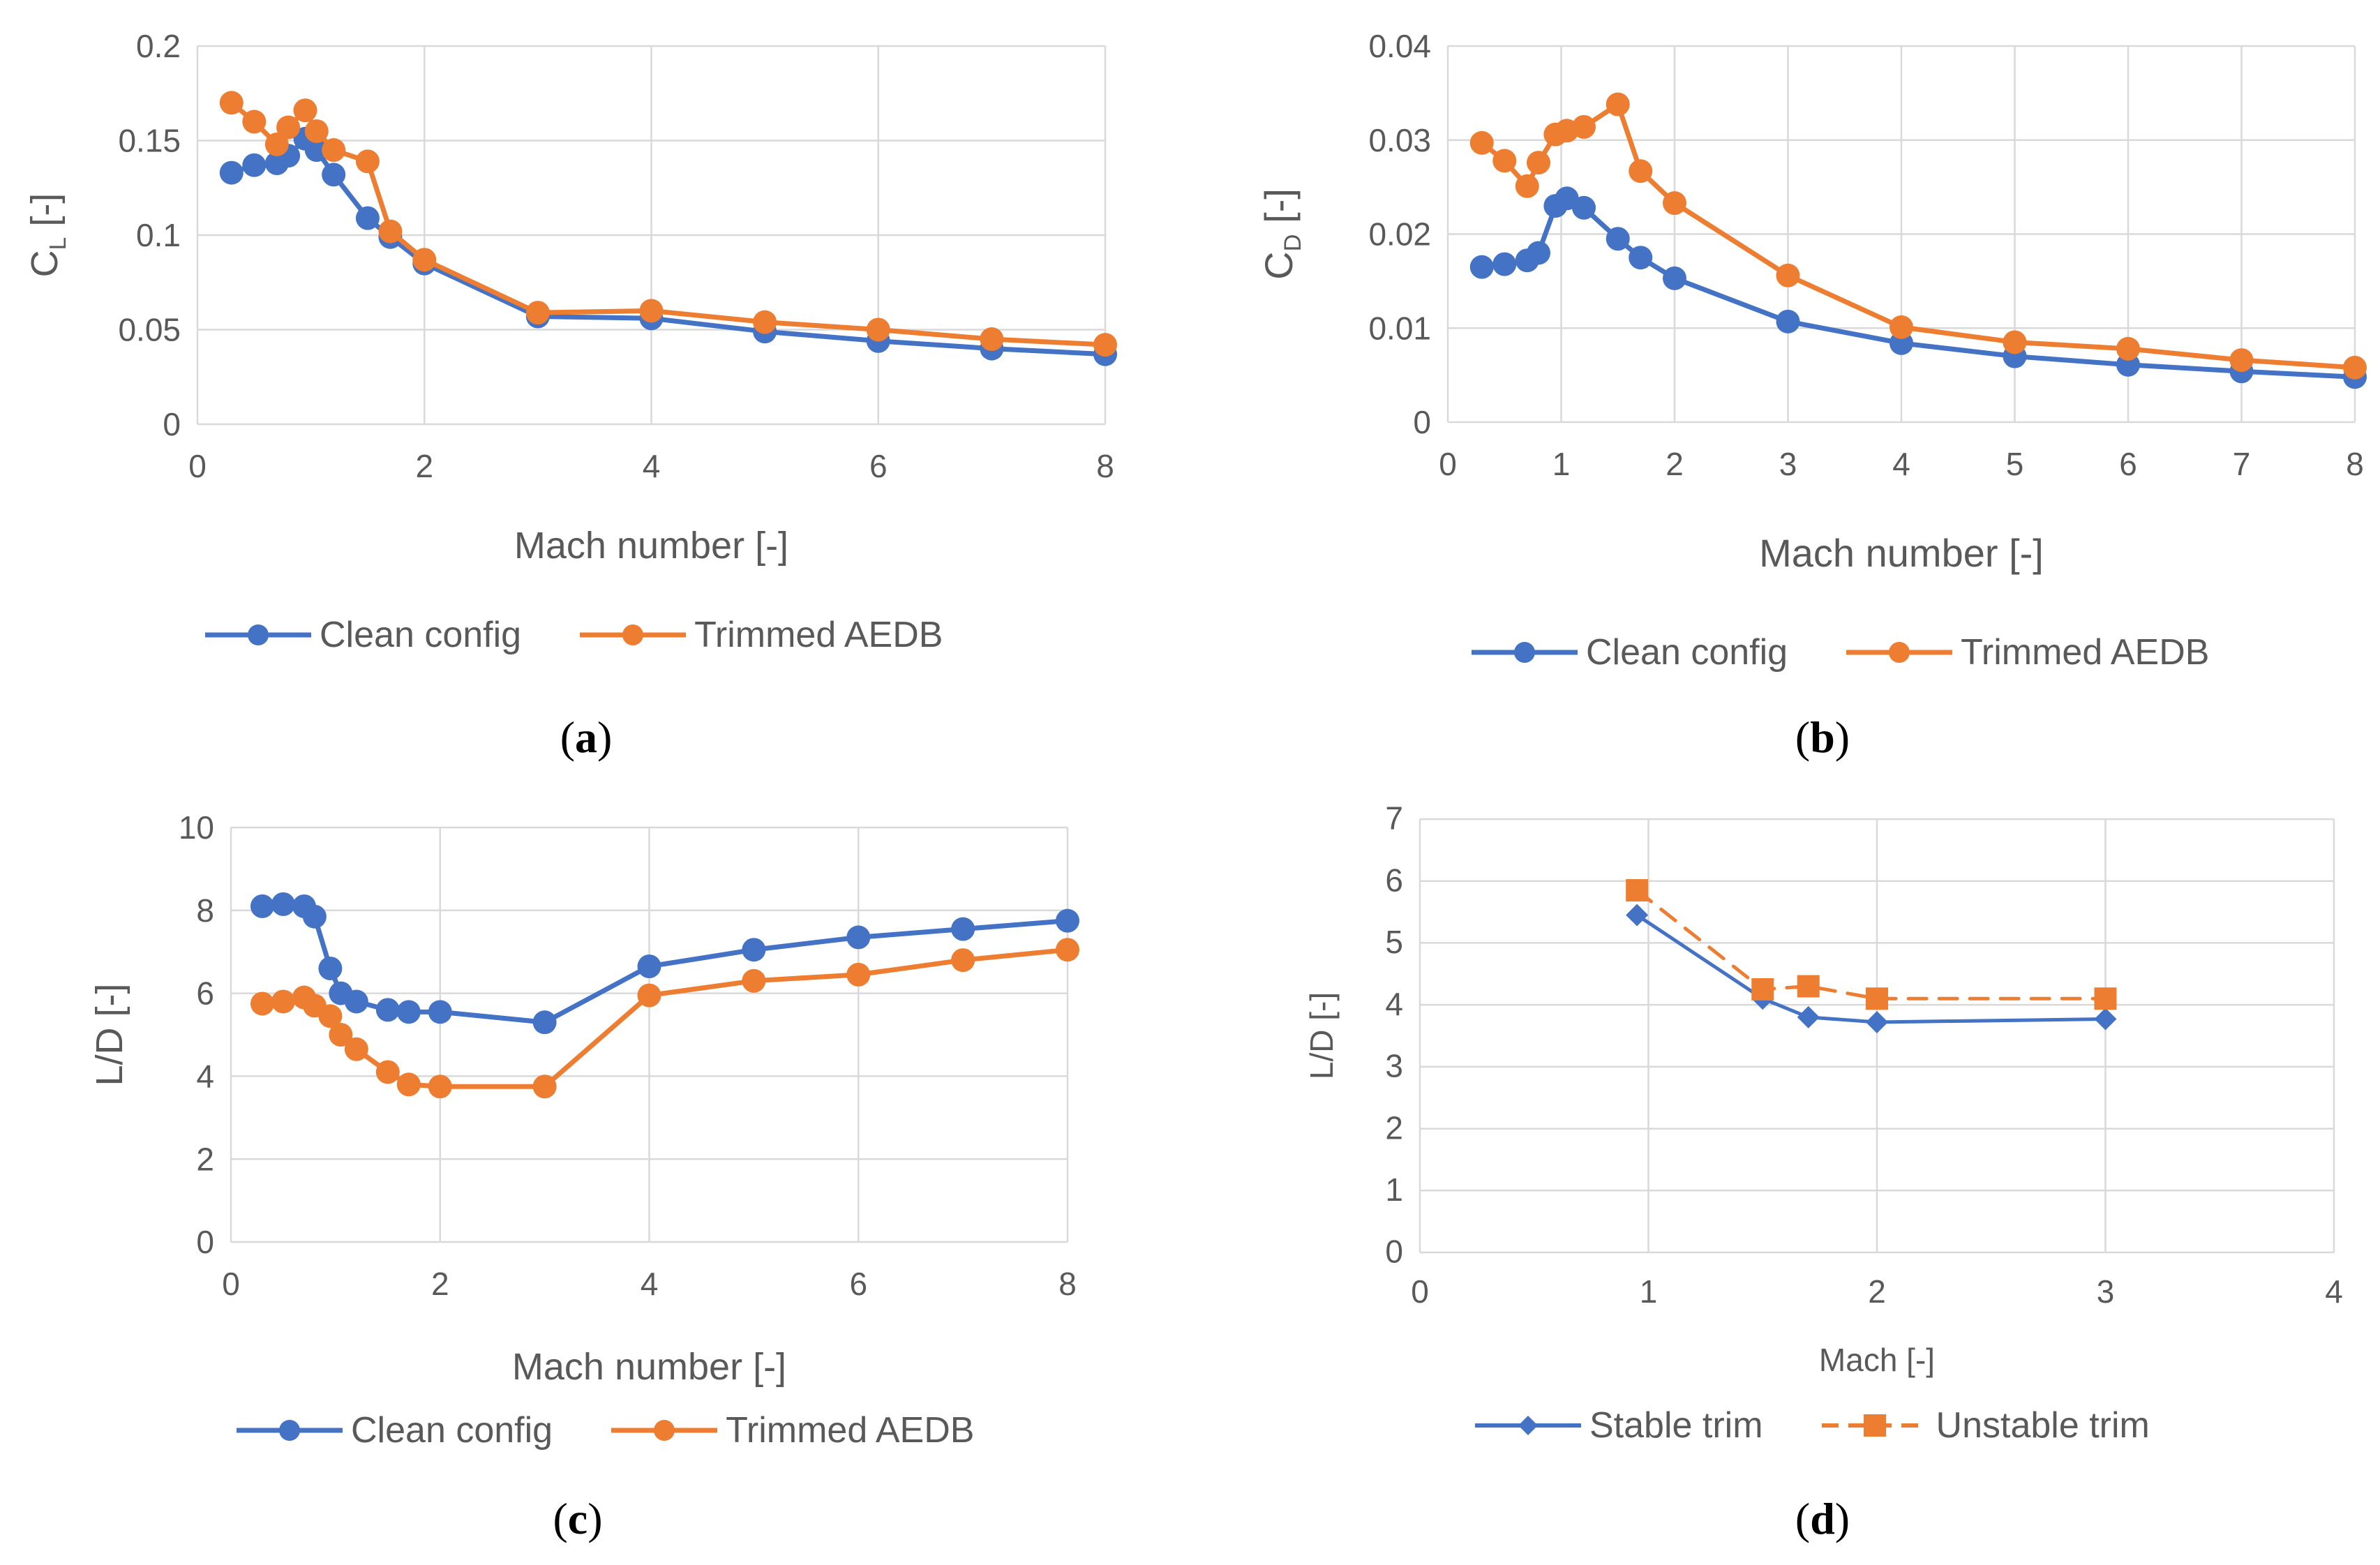 This screenshot has width=2380, height=1565. Describe the element at coordinates (1822, 737) in the screenshot. I see `panel-caption-b: (b)` at that location.